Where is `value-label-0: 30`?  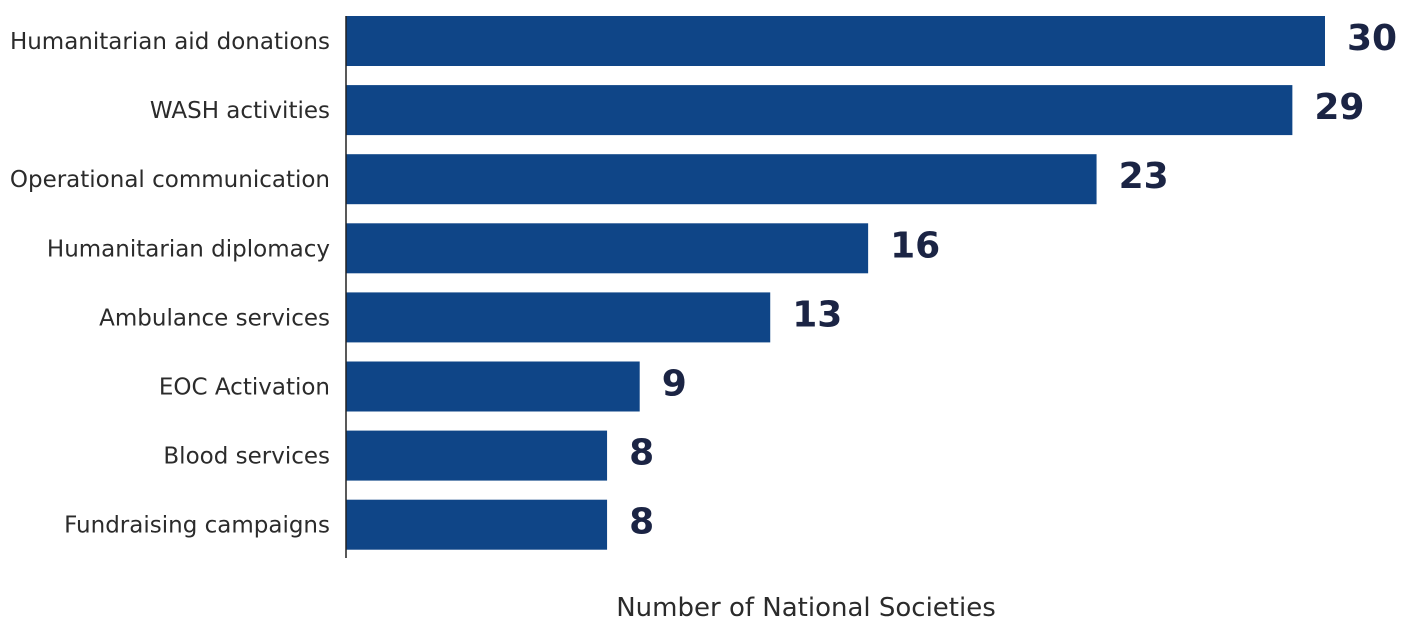
value-label-0: 30 is located at coordinates (1372, 38).